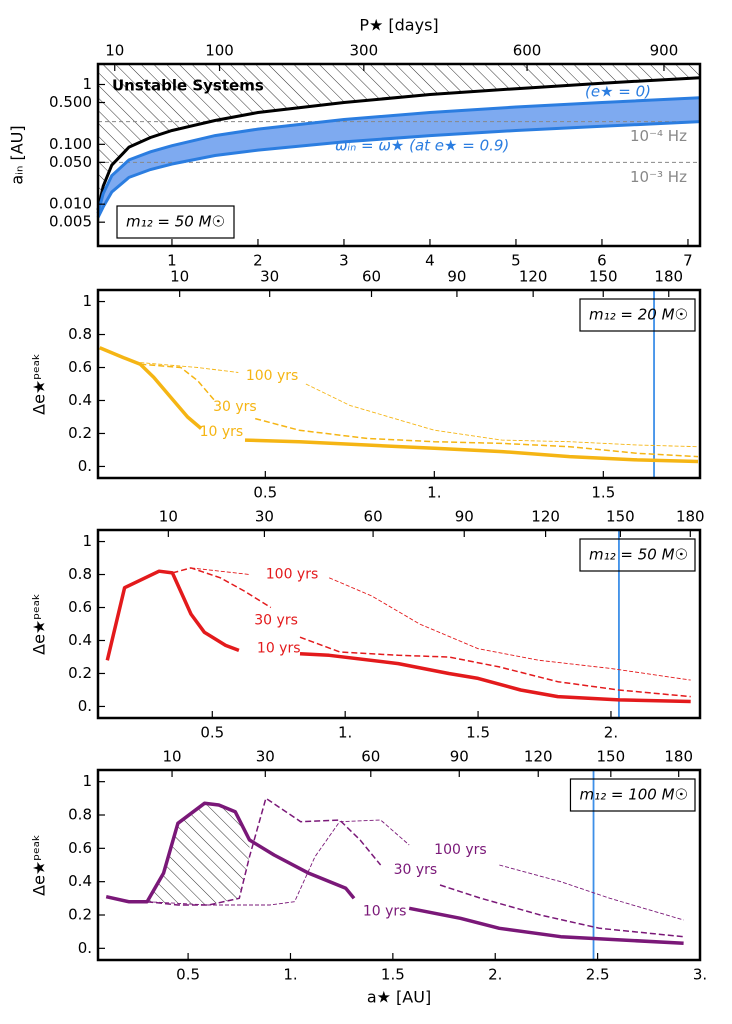 This screenshot has height=1024, width=732. I want to click on x-tick-label: 7, so click(688, 261).